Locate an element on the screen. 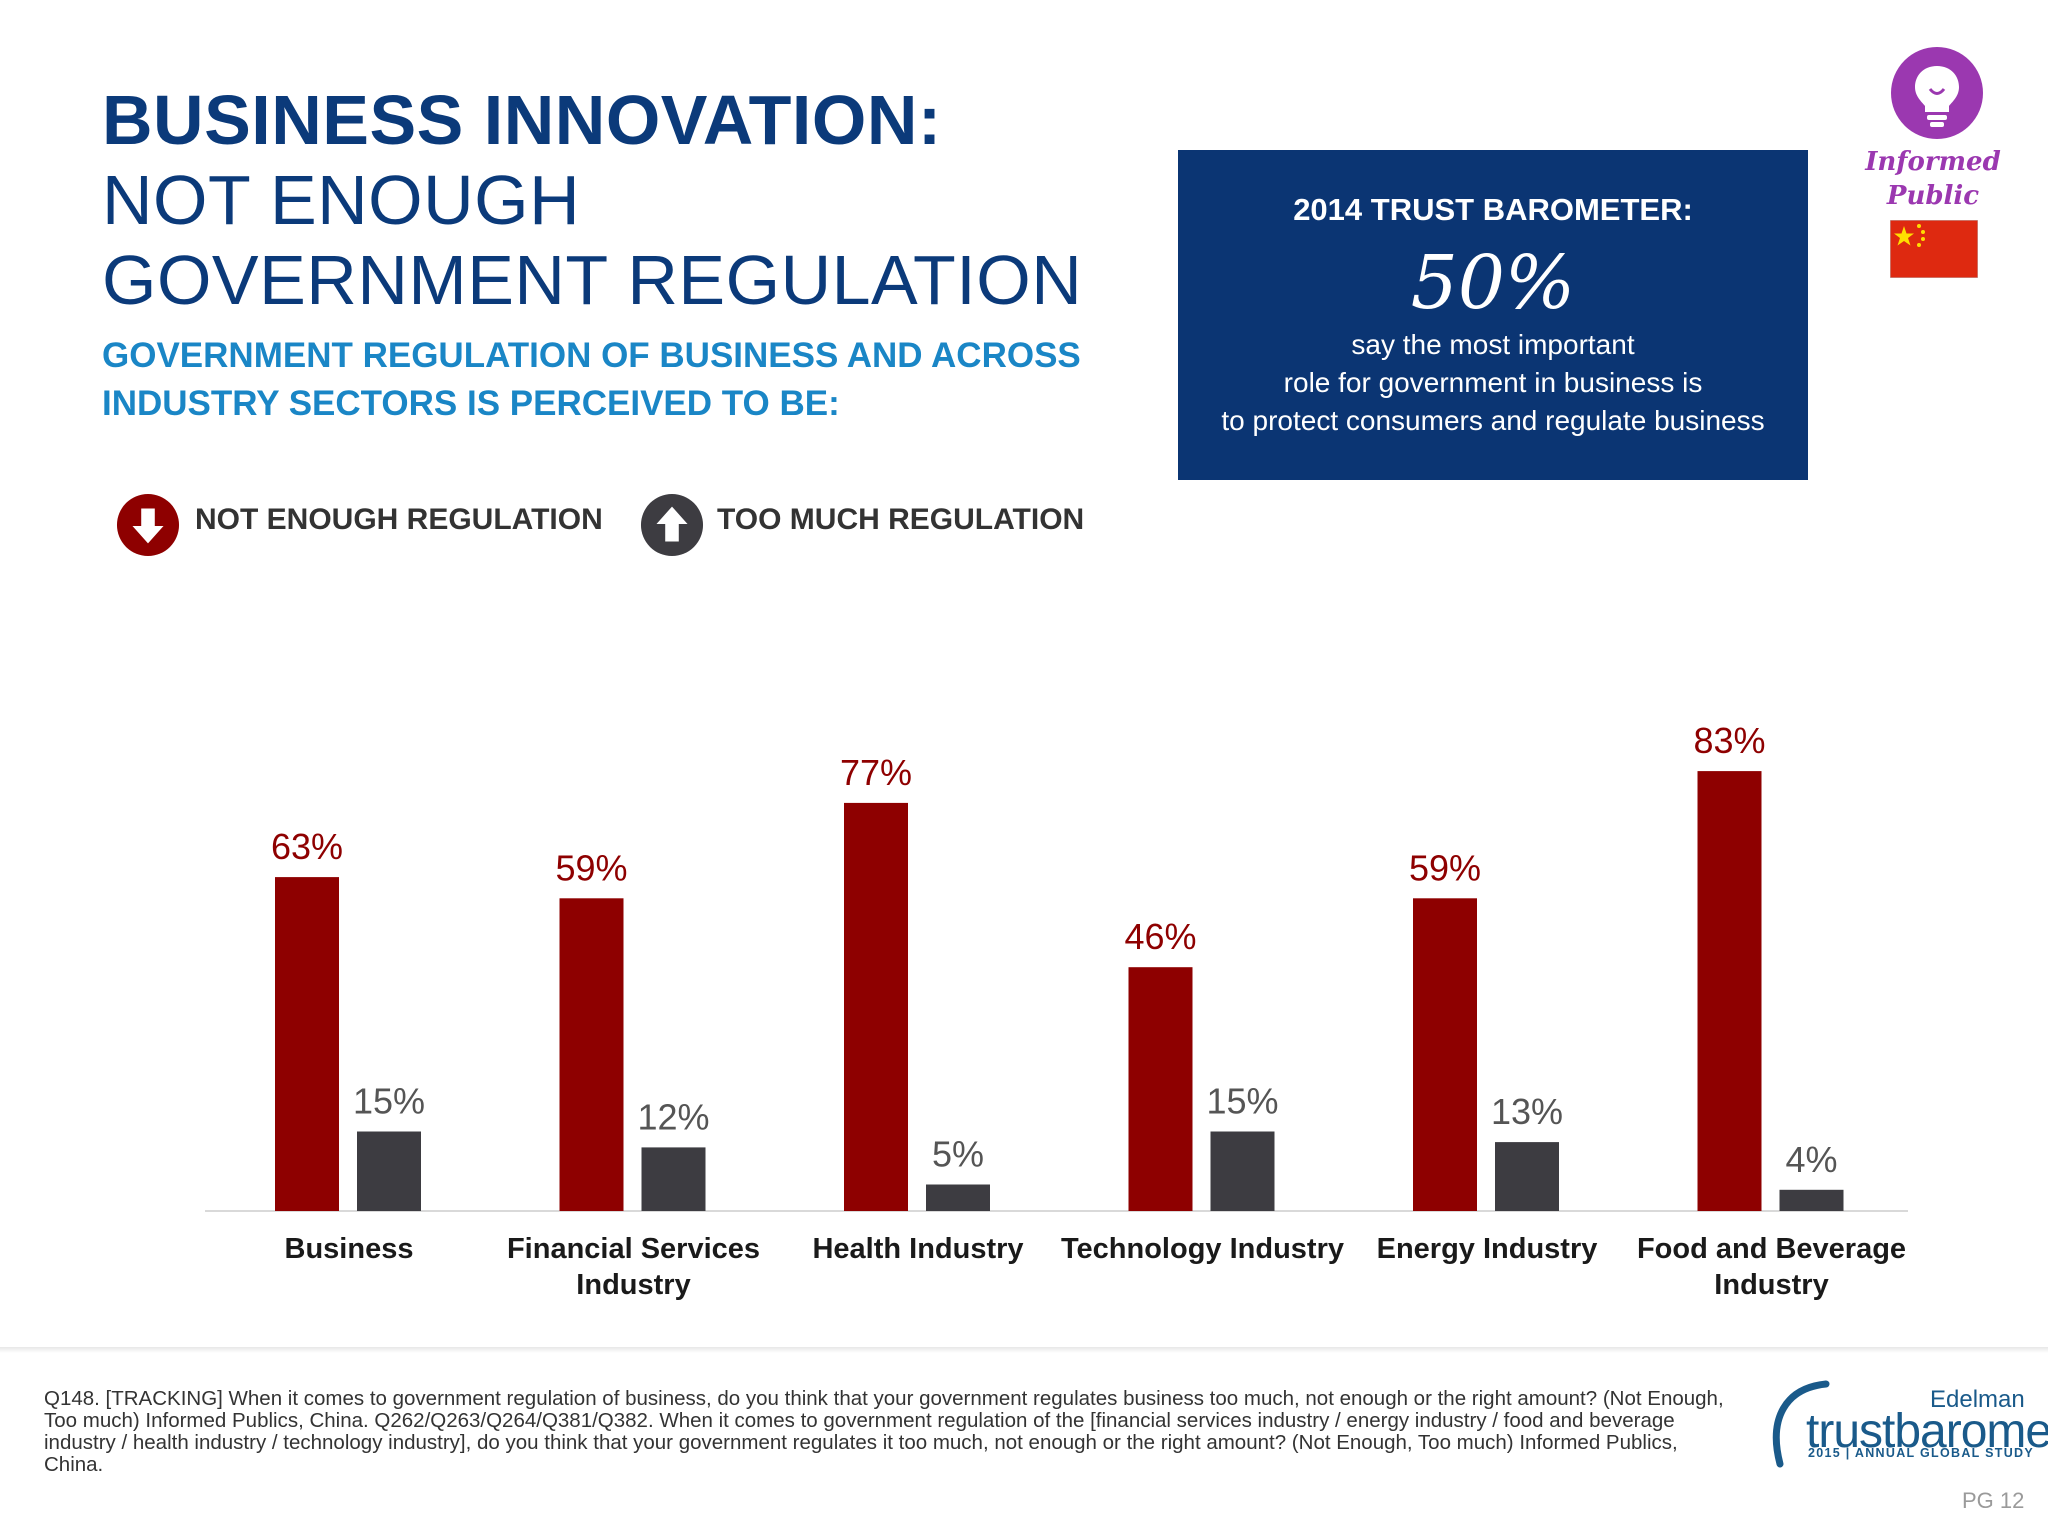  data-label: 46% is located at coordinates (1160, 936).